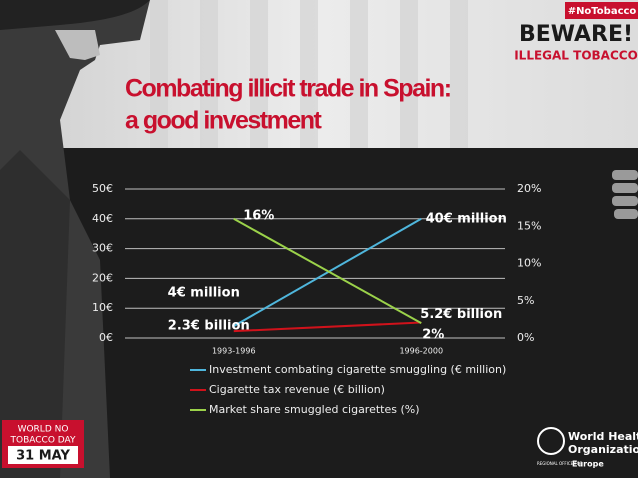 This screenshot has height=478, width=638. I want to click on legend-label: Cigarette tax revenue (€ billion), so click(297, 389).